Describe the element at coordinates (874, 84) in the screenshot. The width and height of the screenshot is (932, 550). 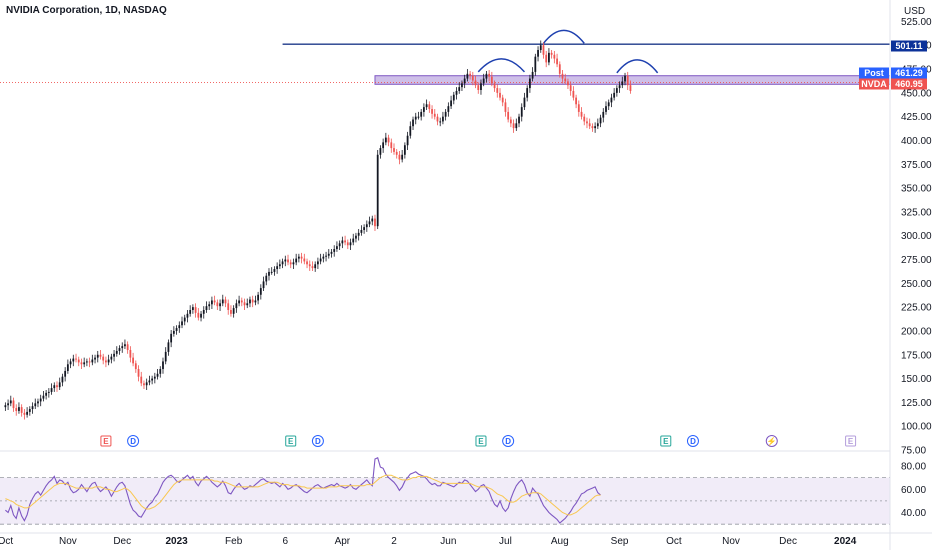
I see `badge-tag-label: NVDA` at that location.